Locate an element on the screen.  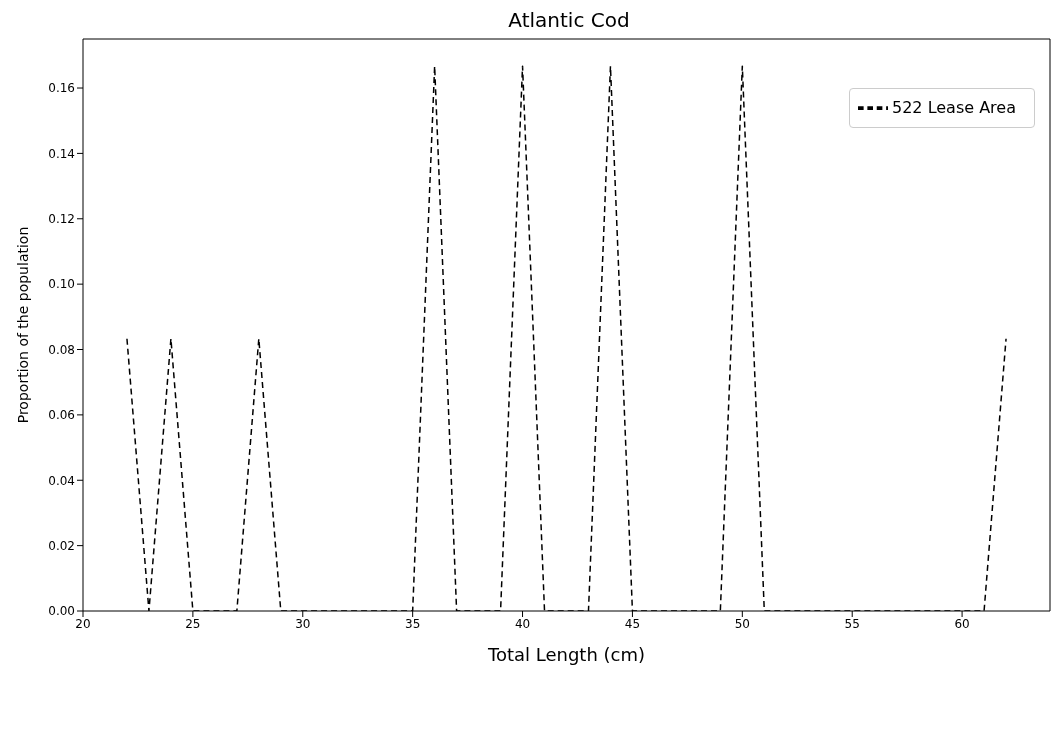
x-tick-label: 50 is located at coordinates (742, 623).